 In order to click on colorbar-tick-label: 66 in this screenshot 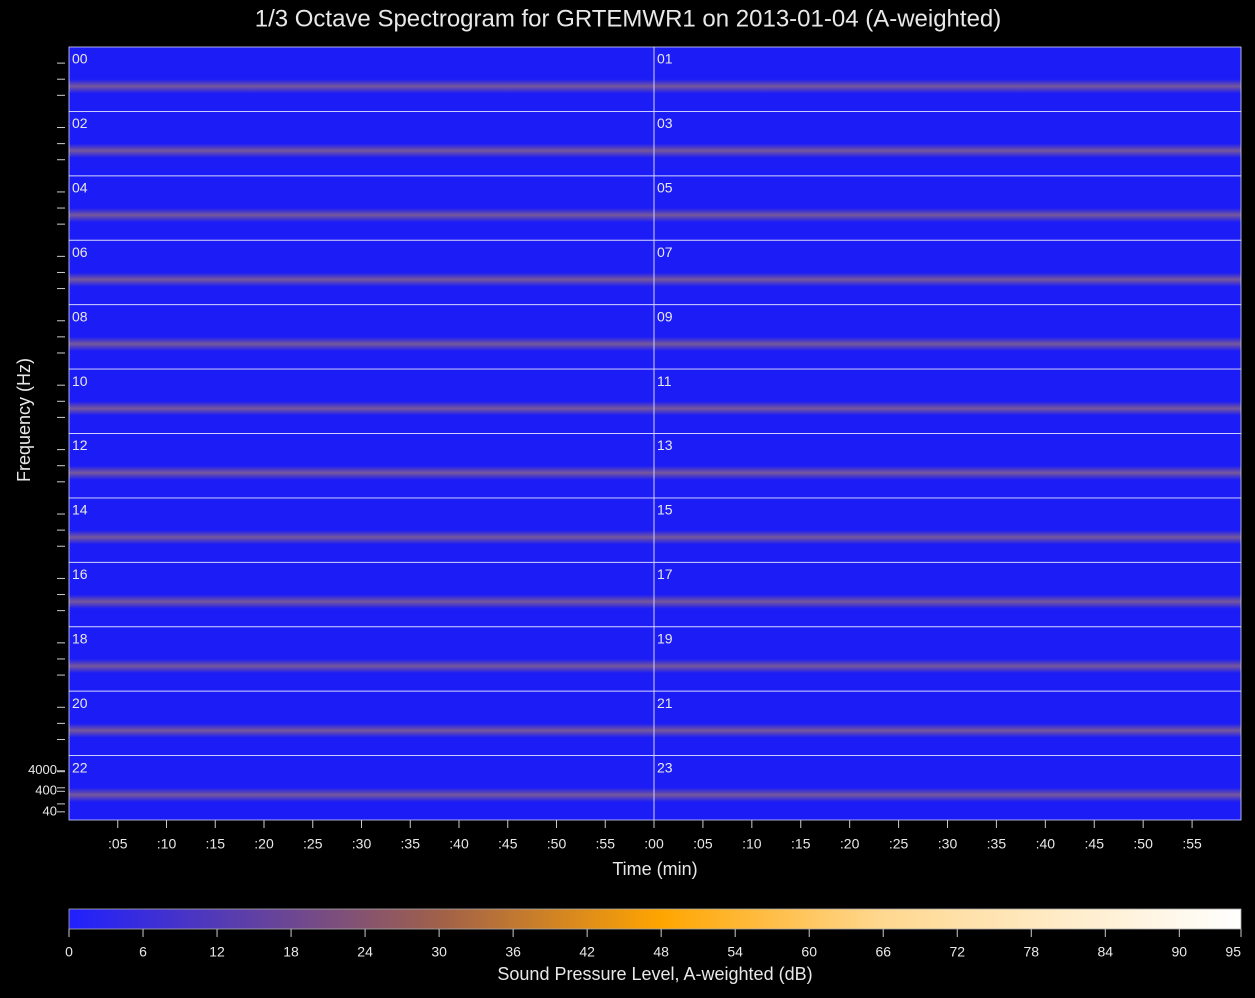, I will do `click(883, 952)`.